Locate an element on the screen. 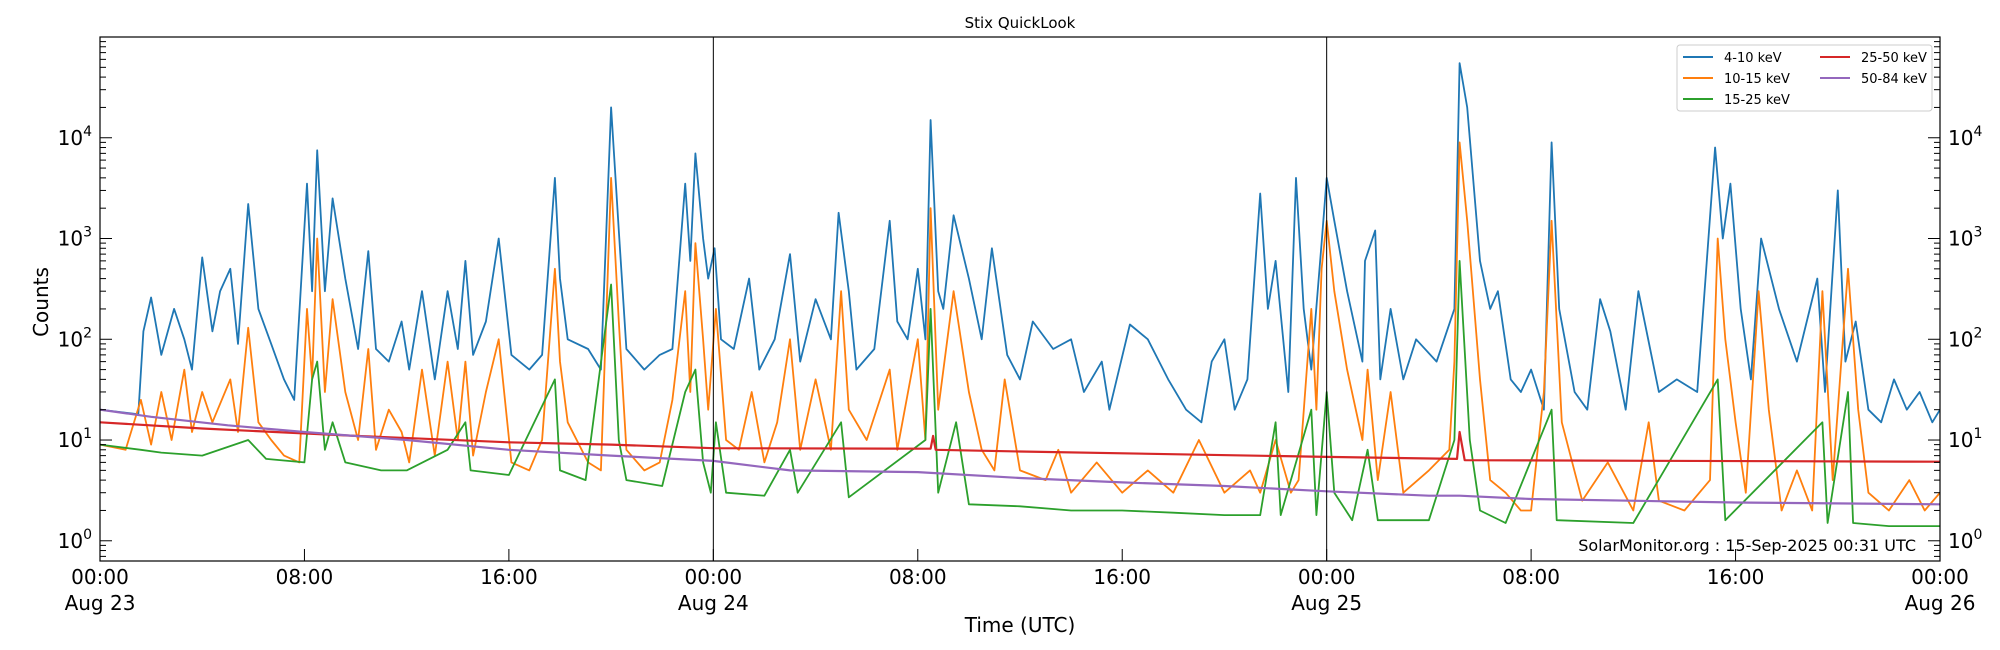 This screenshot has width=2000, height=650. x-tick-date-label: Aug 24 is located at coordinates (713, 603).